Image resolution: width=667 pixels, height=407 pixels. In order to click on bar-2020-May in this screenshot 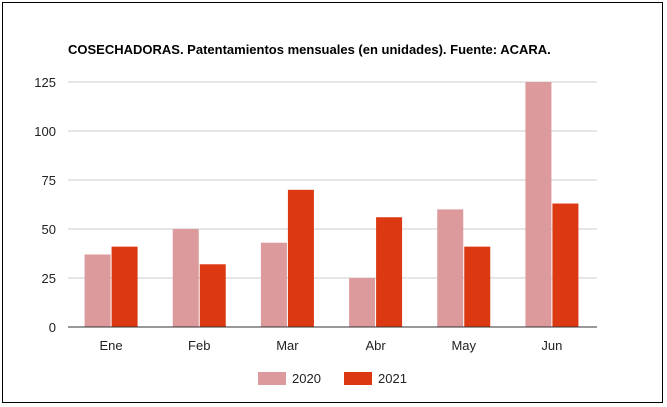, I will do `click(450, 268)`.